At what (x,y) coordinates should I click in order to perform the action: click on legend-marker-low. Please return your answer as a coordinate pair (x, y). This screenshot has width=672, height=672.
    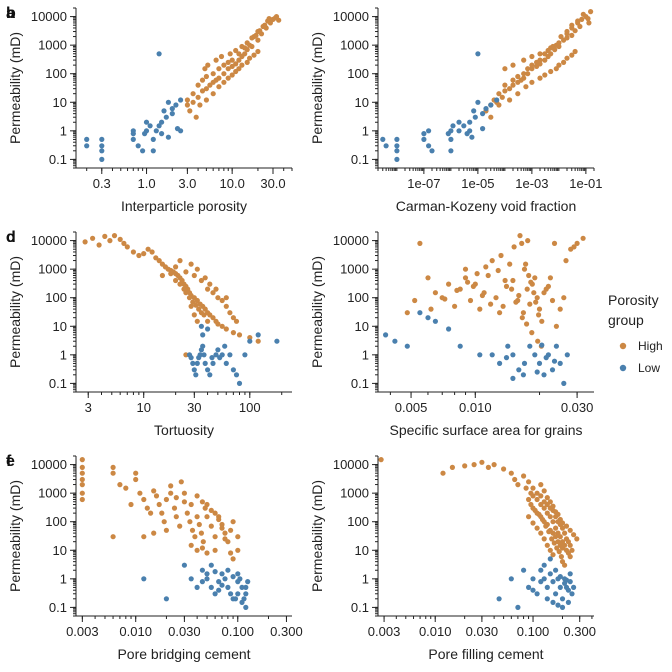
    Looking at the image, I should click on (623, 368).